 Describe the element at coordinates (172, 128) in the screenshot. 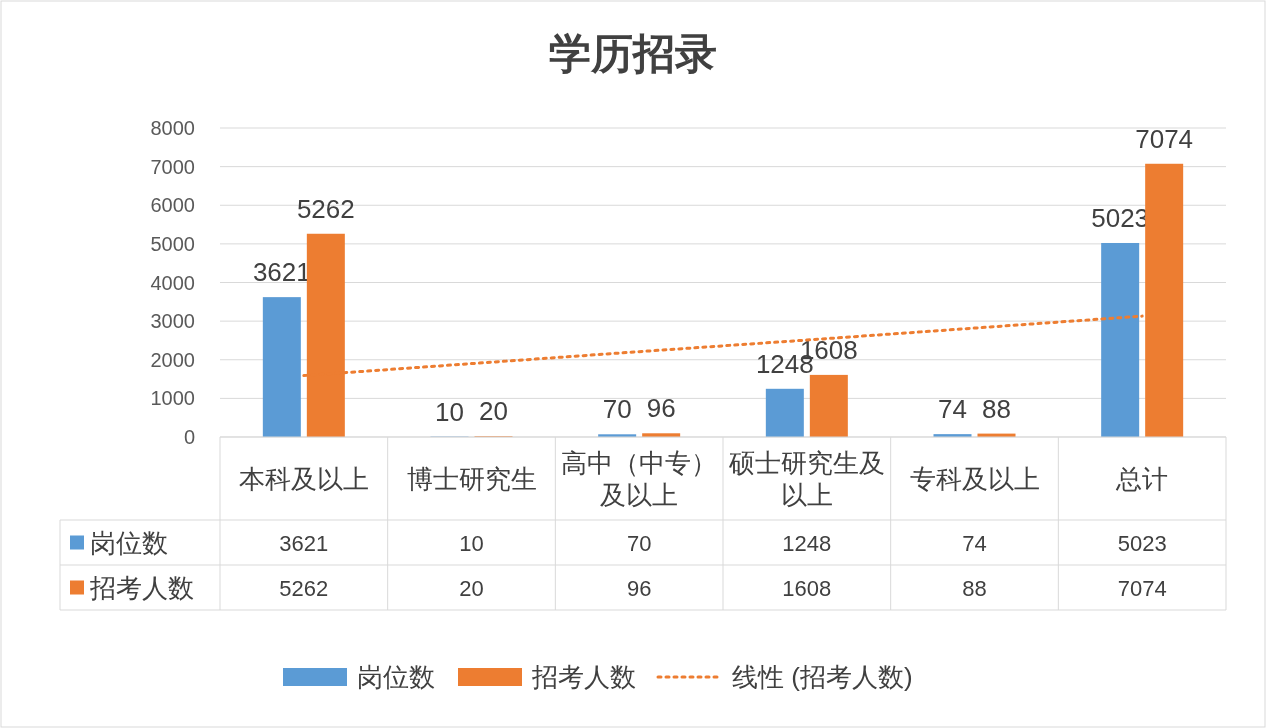

I see `y-tick-label: 8000` at that location.